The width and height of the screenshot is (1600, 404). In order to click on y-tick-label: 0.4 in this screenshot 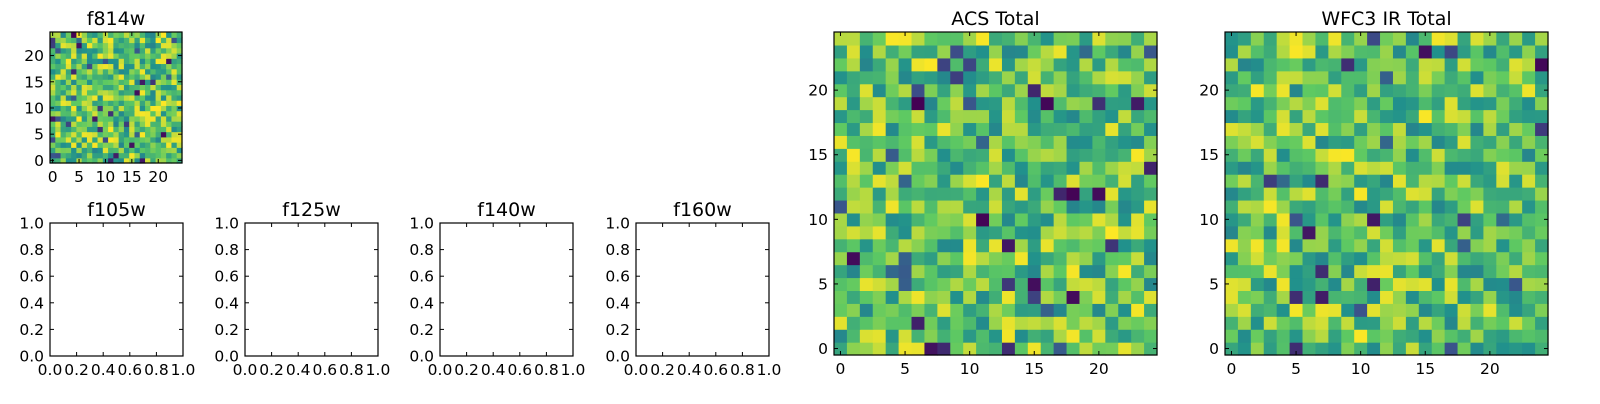, I will do `click(31, 303)`.